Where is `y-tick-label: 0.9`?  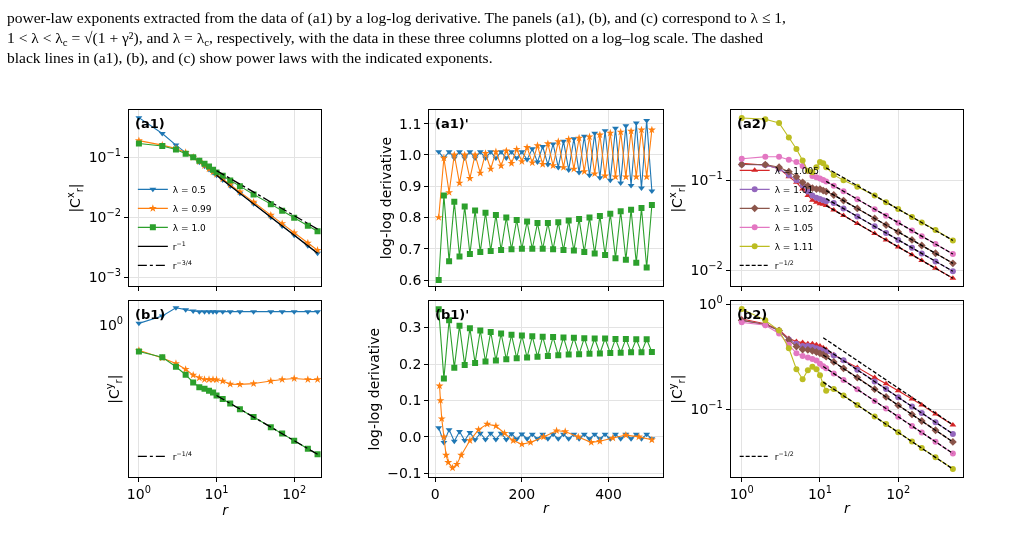
y-tick-label: 0.9 is located at coordinates (410, 186).